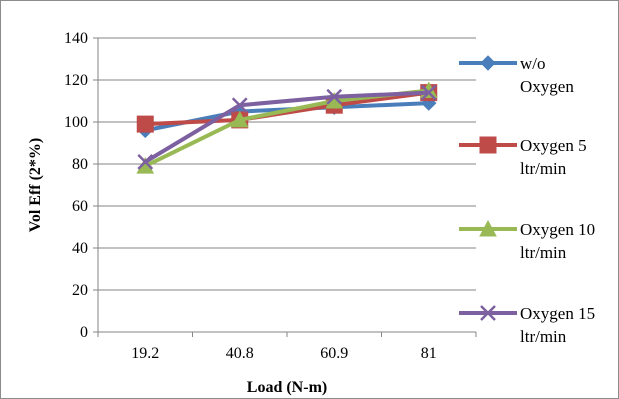 Image resolution: width=619 pixels, height=399 pixels. Describe the element at coordinates (527, 325) in the screenshot. I see `legend-entry: Oxygen 15 ltr/min` at that location.